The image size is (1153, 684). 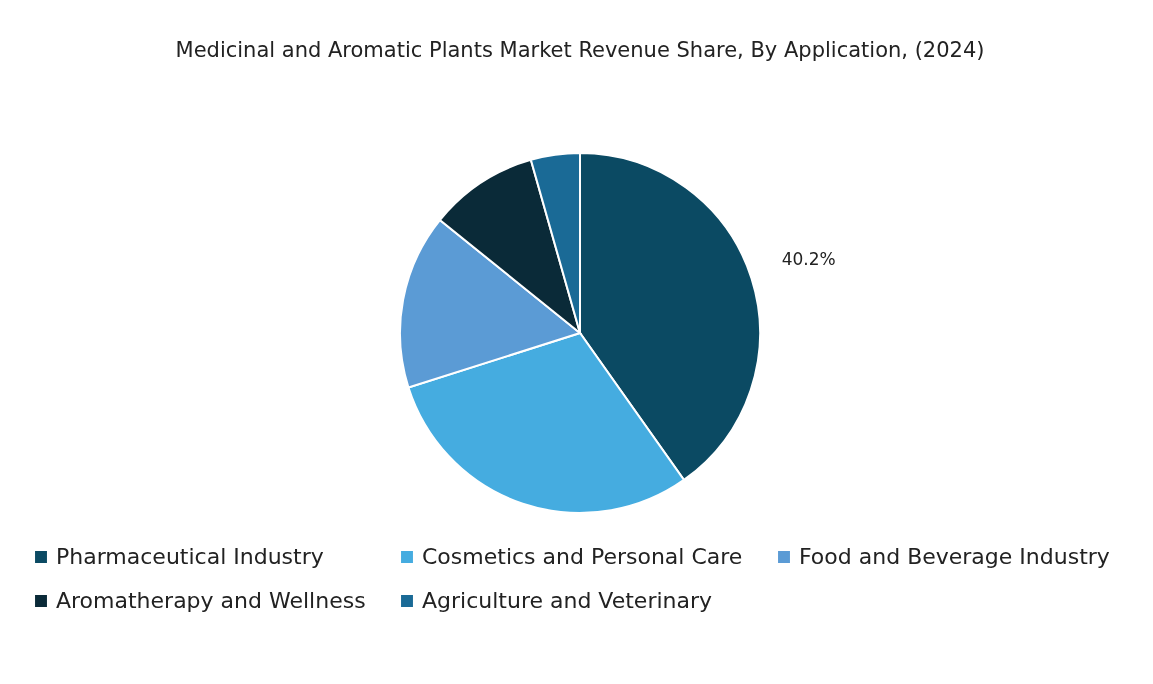 What do you see at coordinates (567, 600) in the screenshot?
I see `legend-label: Agriculture and Veterinary` at bounding box center [567, 600].